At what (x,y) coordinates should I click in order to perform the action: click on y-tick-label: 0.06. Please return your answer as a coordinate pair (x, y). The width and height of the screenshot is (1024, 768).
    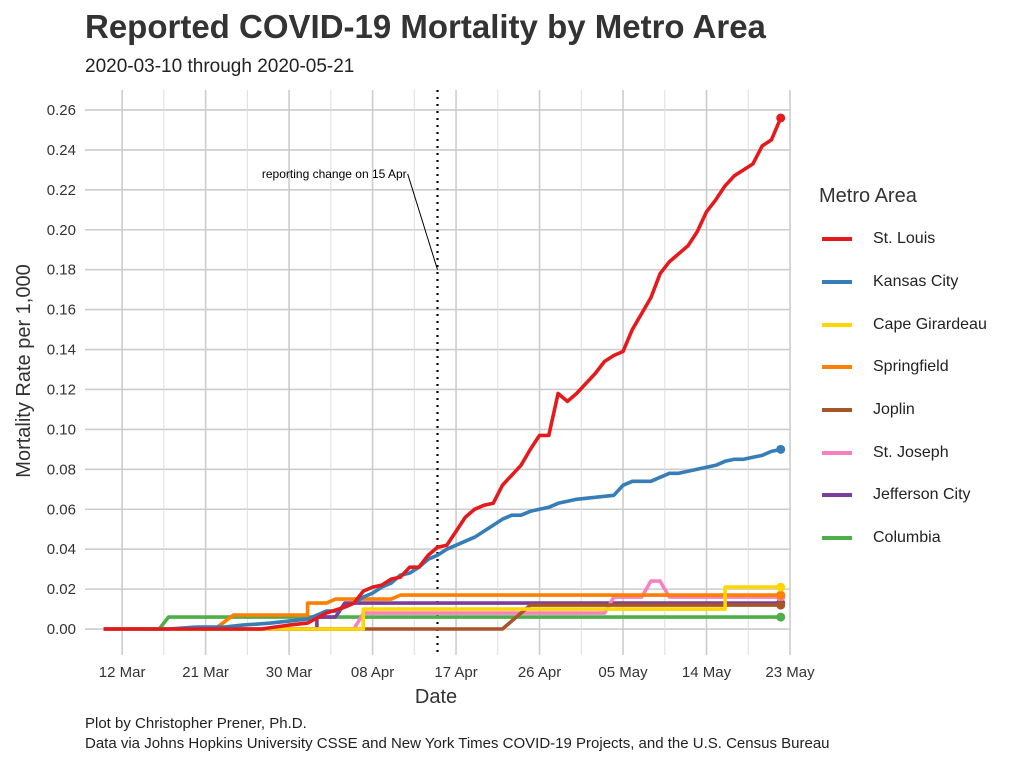
    Looking at the image, I should click on (61, 509).